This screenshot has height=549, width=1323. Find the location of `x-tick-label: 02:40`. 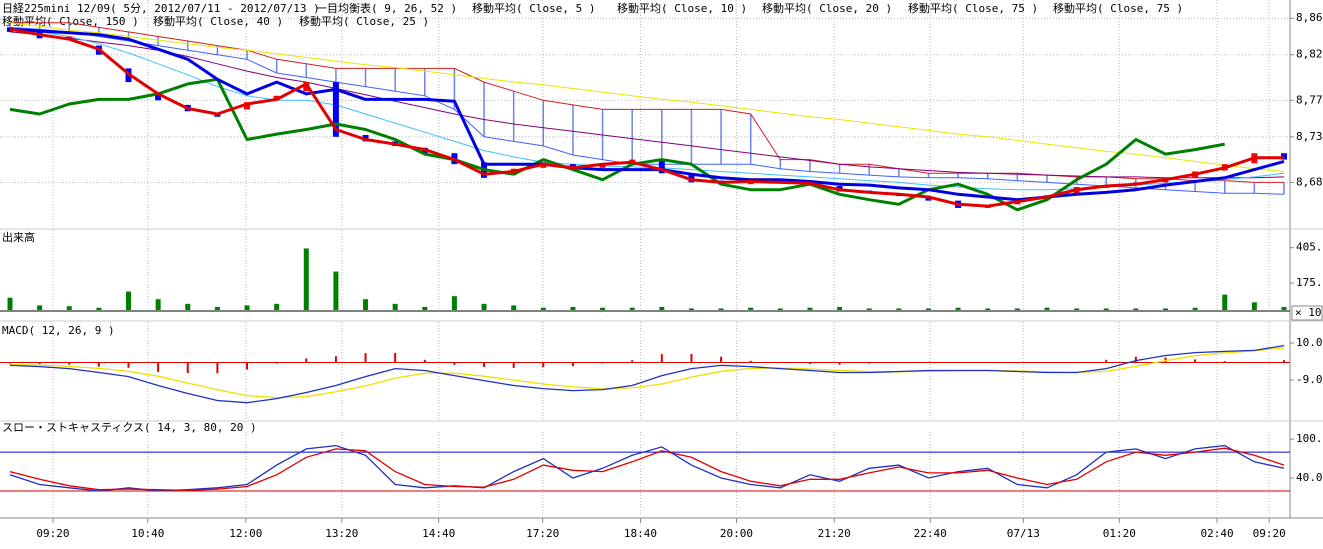

x-tick-label: 02:40 is located at coordinates (1216, 533).